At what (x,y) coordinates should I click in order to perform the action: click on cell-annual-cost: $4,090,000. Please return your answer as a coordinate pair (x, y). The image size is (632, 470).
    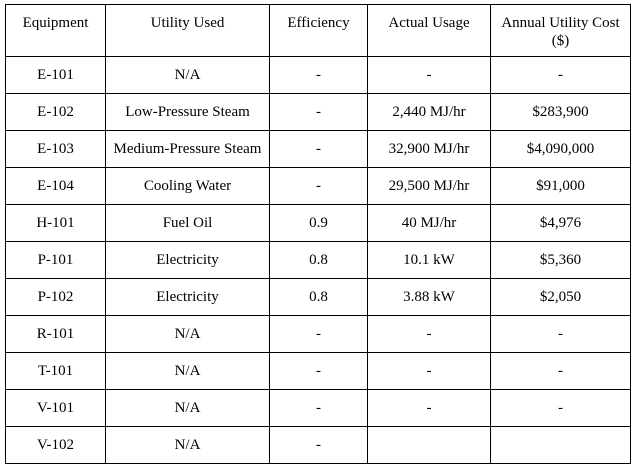
    Looking at the image, I should click on (560, 149).